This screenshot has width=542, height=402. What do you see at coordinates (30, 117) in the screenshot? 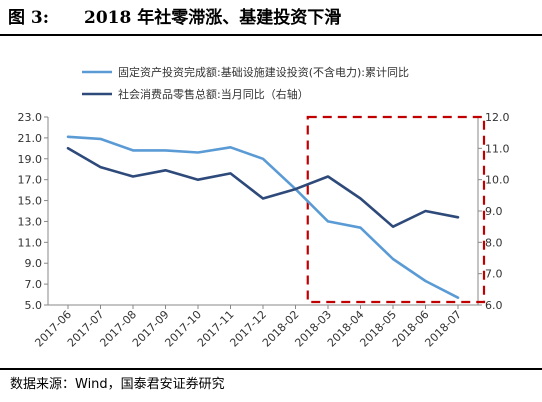
I see `left-axis-tick-label: 23.0` at bounding box center [30, 117].